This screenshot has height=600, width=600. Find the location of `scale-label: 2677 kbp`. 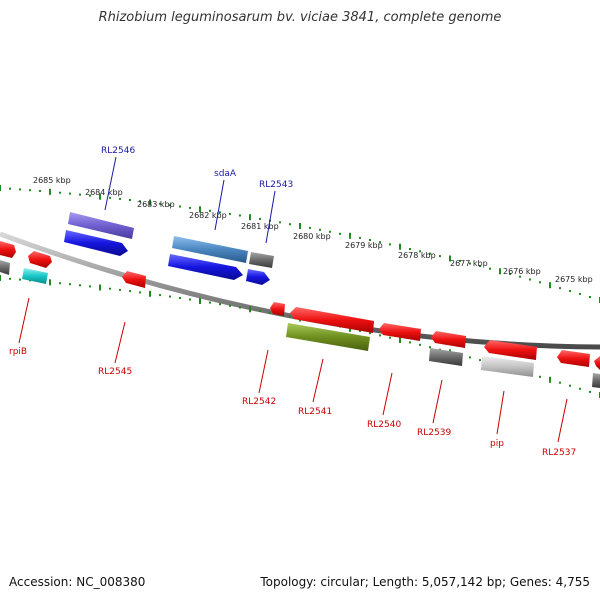

scale-label: 2677 kbp is located at coordinates (469, 263).